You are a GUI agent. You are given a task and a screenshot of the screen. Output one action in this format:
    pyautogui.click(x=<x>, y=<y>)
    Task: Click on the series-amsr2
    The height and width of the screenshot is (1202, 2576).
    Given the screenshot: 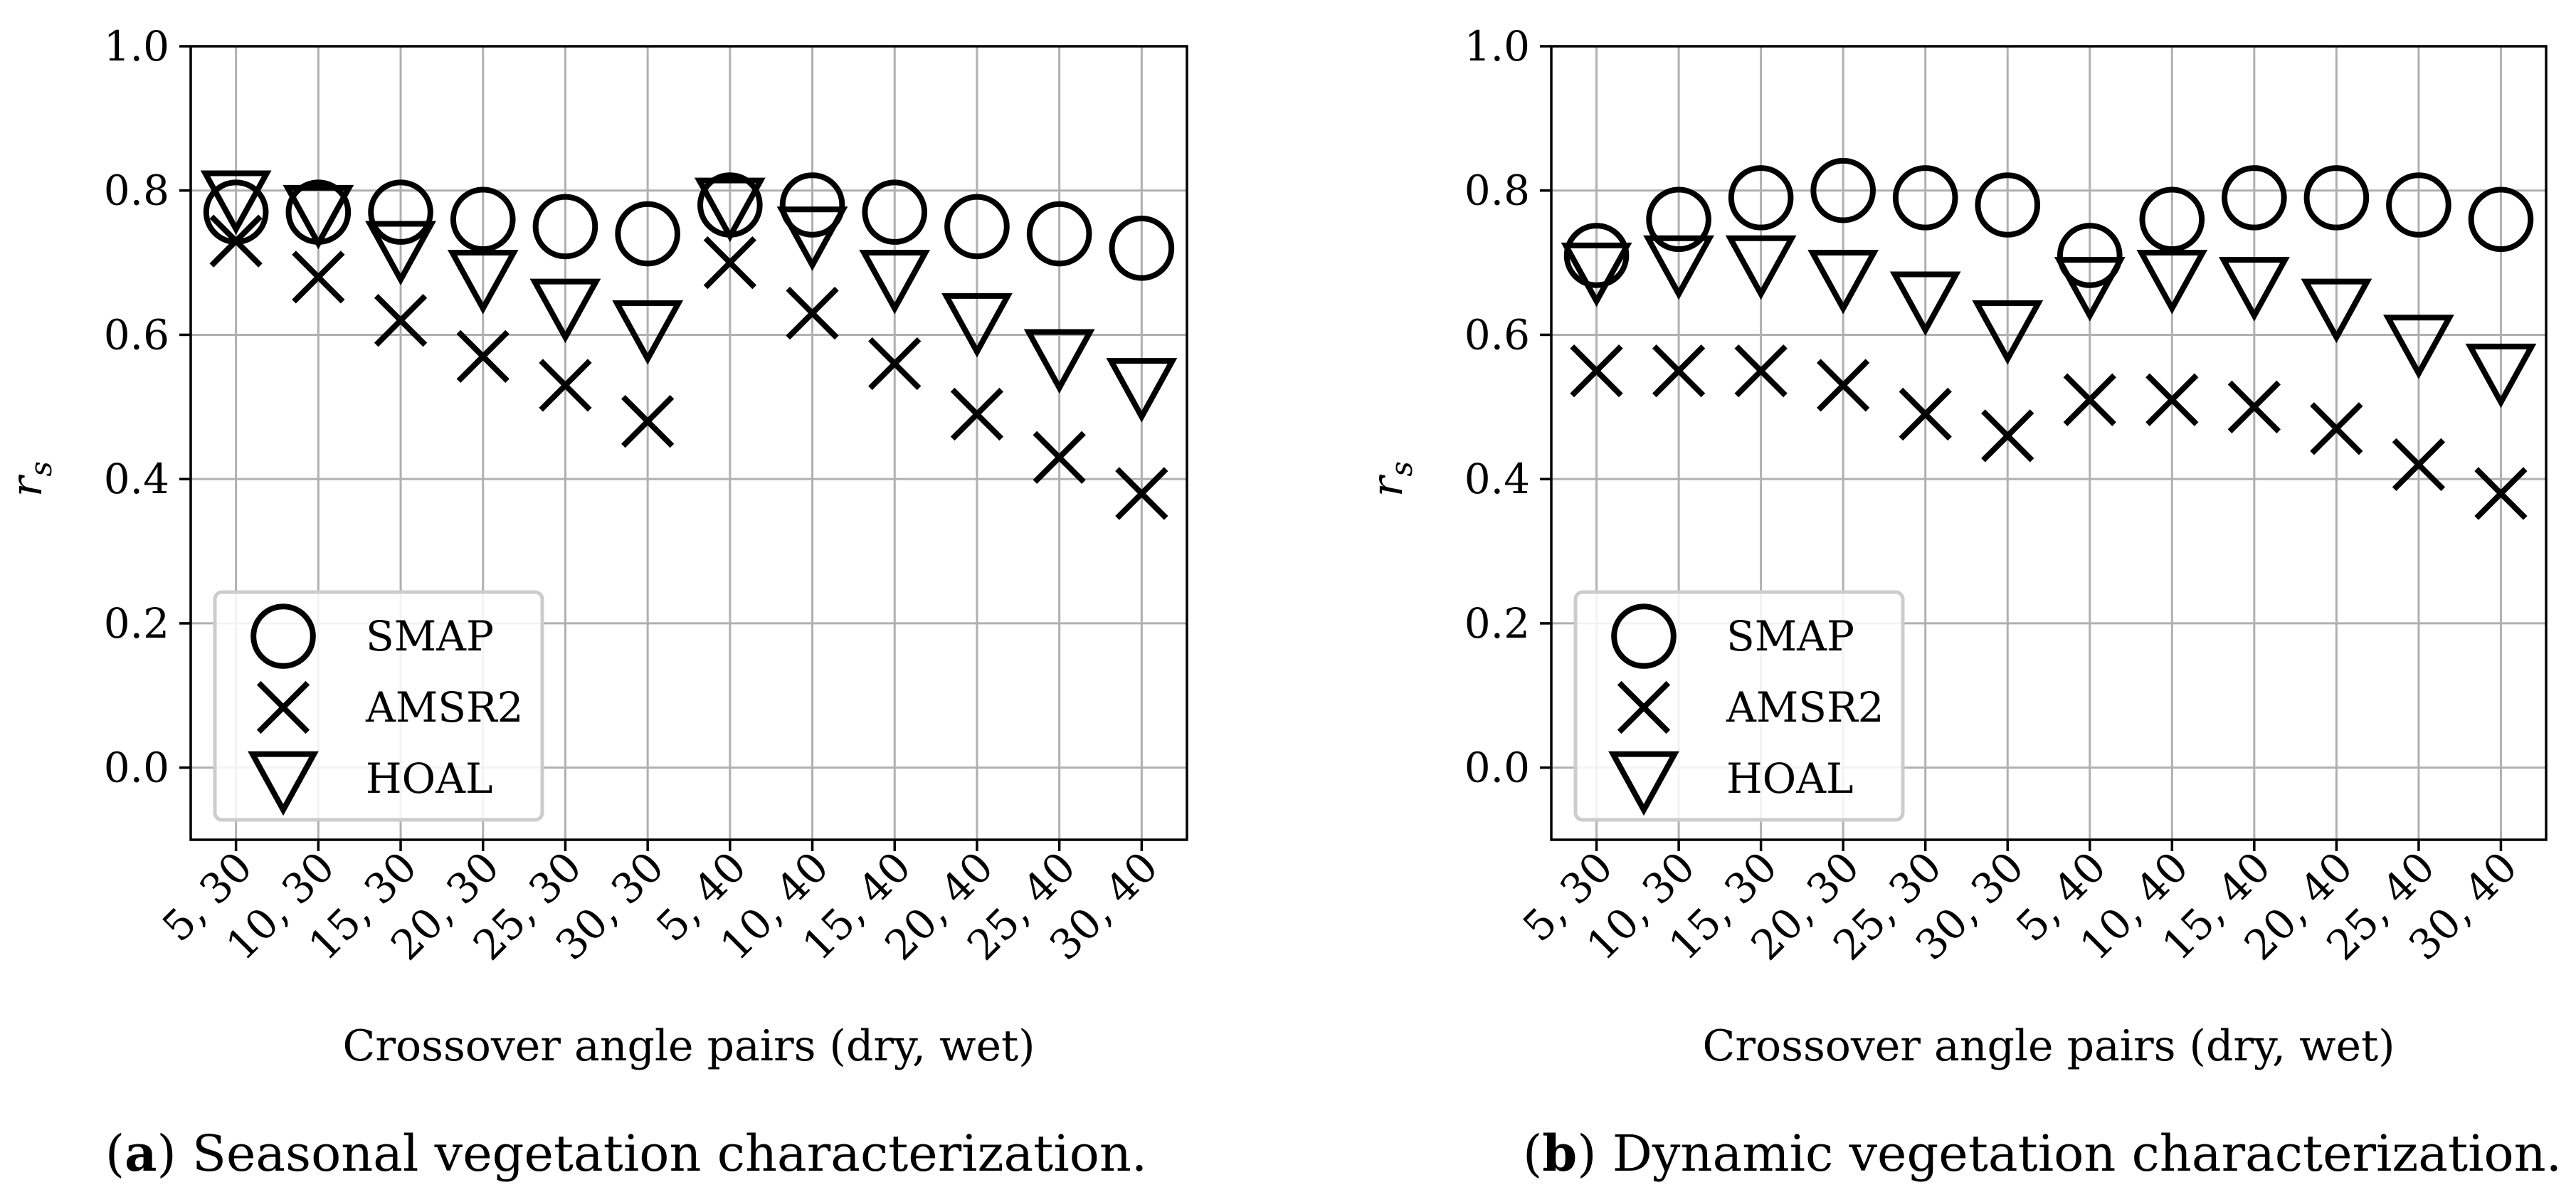 What is the action you would take?
    pyautogui.click(x=689, y=367)
    